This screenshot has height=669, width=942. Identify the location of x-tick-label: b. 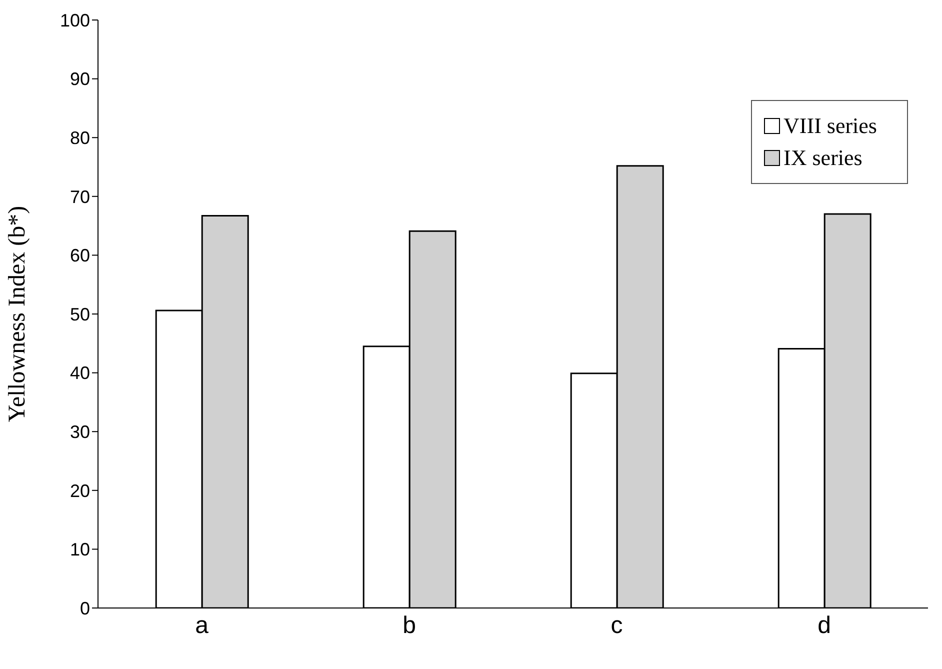
(409, 626).